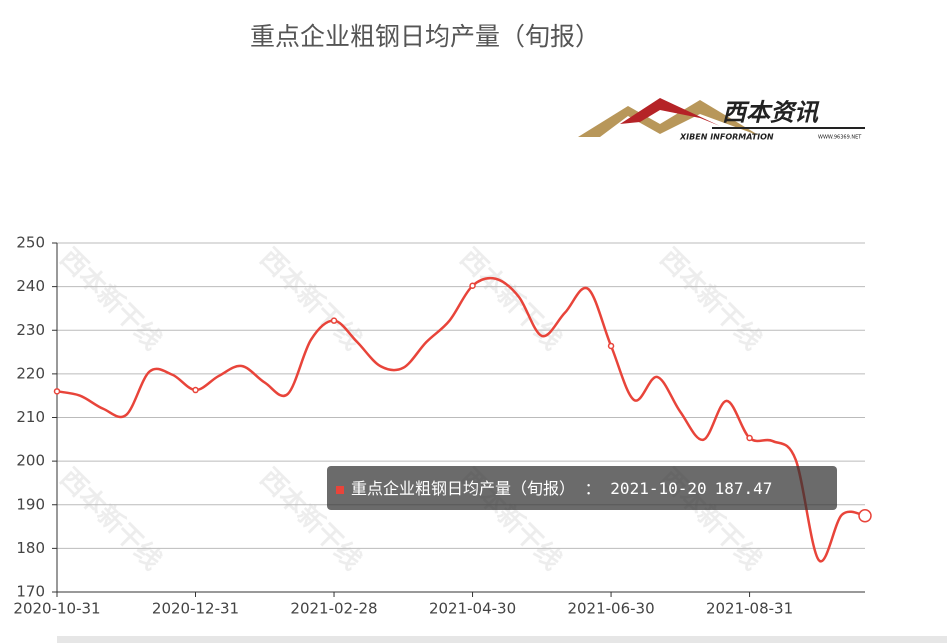 The width and height of the screenshot is (947, 643). I want to click on tooltip: 重点企业粗钢日均产量（旬报） ： 2021-10-20 187.47, so click(582, 488).